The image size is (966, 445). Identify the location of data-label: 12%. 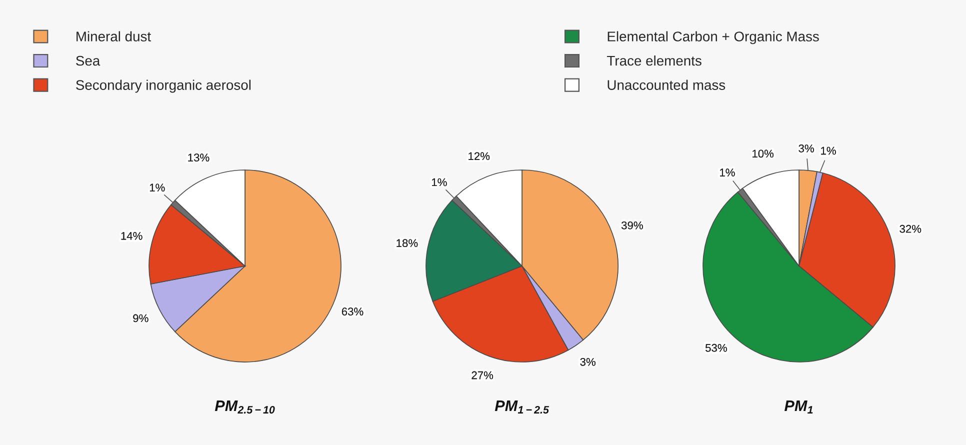
(479, 156).